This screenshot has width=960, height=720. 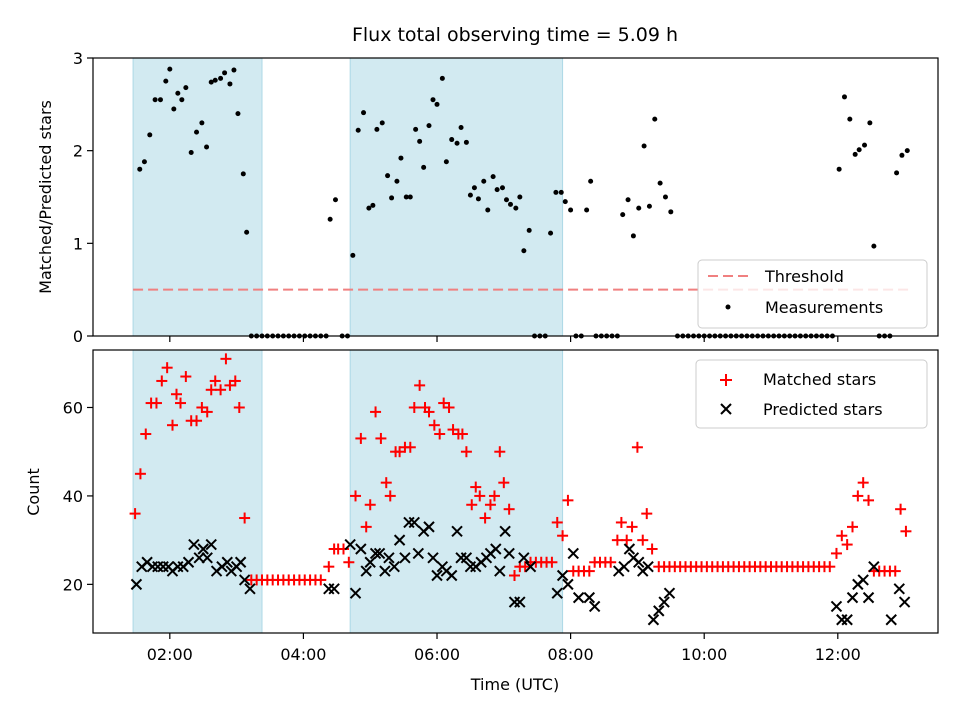 I want to click on legend-matched-label: Matched stars, so click(x=819, y=379).